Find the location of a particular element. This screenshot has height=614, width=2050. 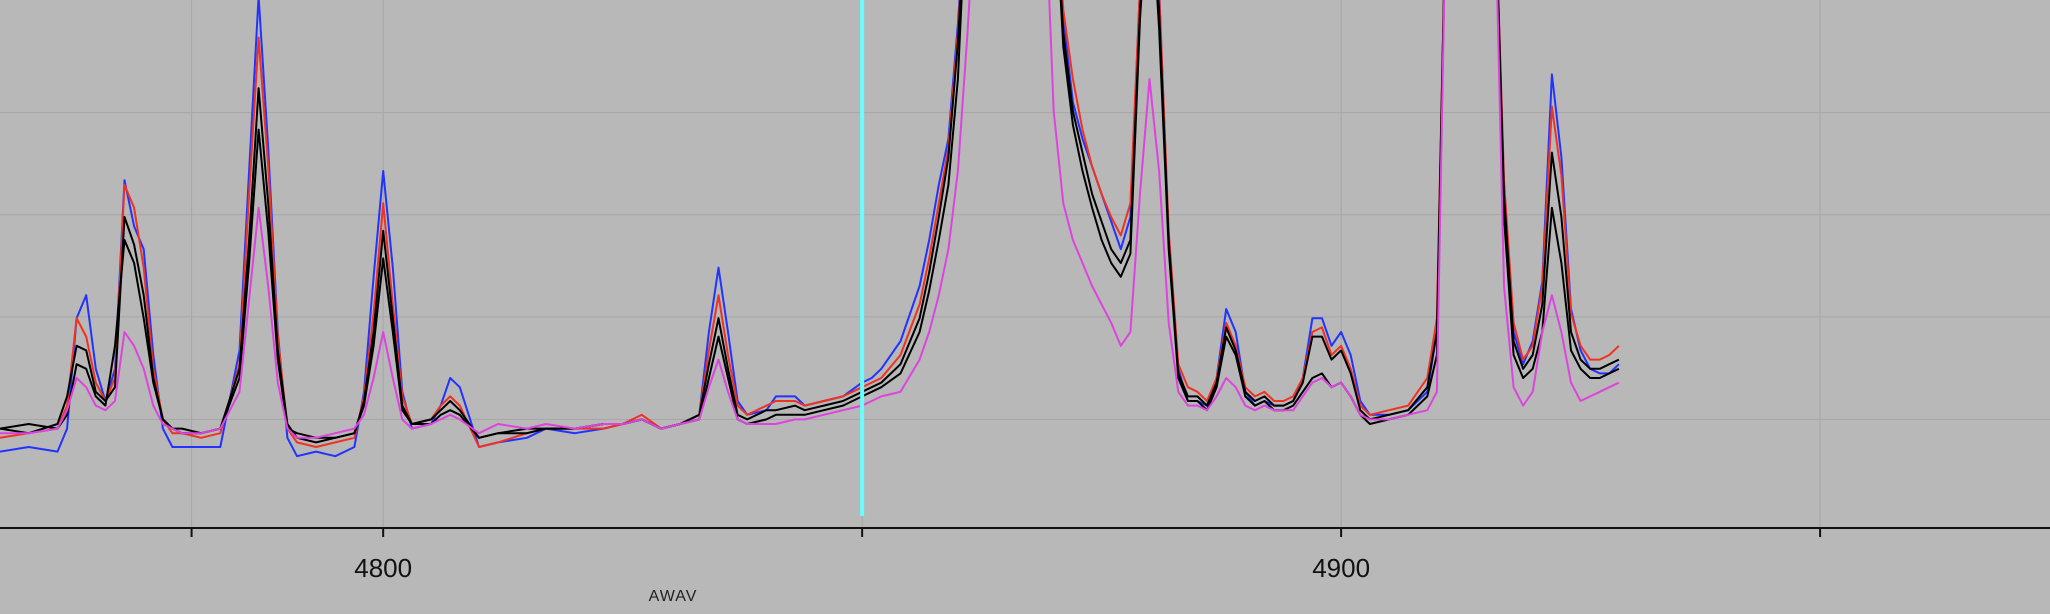

x-tick-label: 4800 is located at coordinates (383, 568).